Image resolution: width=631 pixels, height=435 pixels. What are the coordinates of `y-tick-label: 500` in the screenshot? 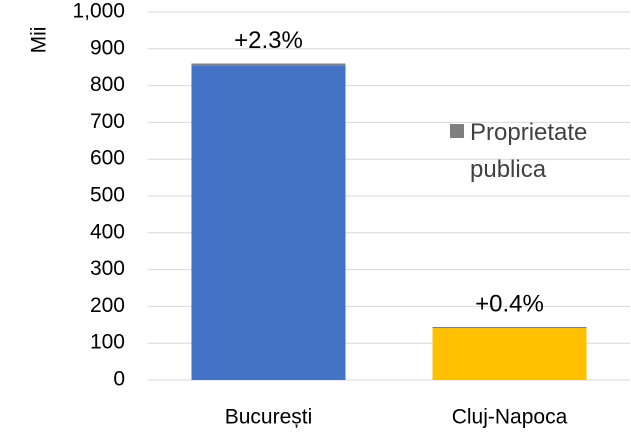 It's located at (107, 195).